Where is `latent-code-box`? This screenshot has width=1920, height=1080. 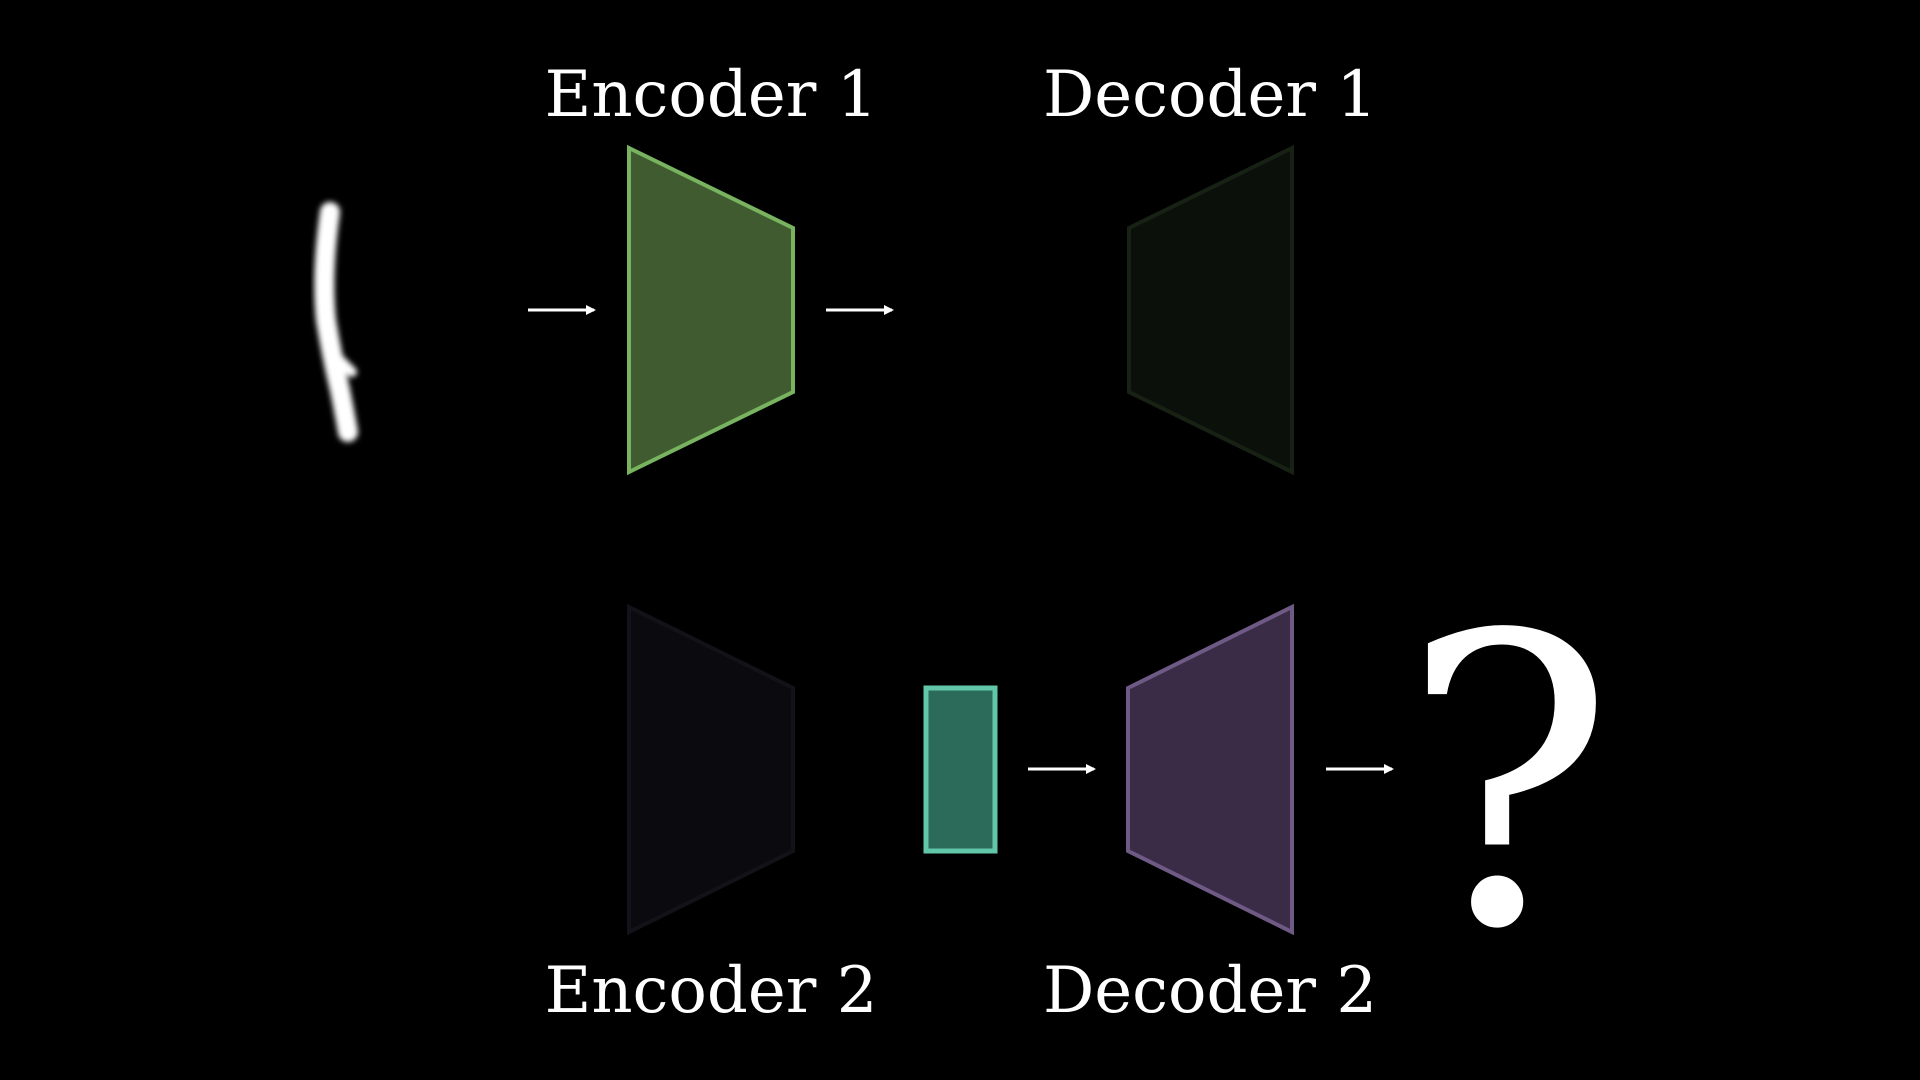
latent-code-box is located at coordinates (960, 769).